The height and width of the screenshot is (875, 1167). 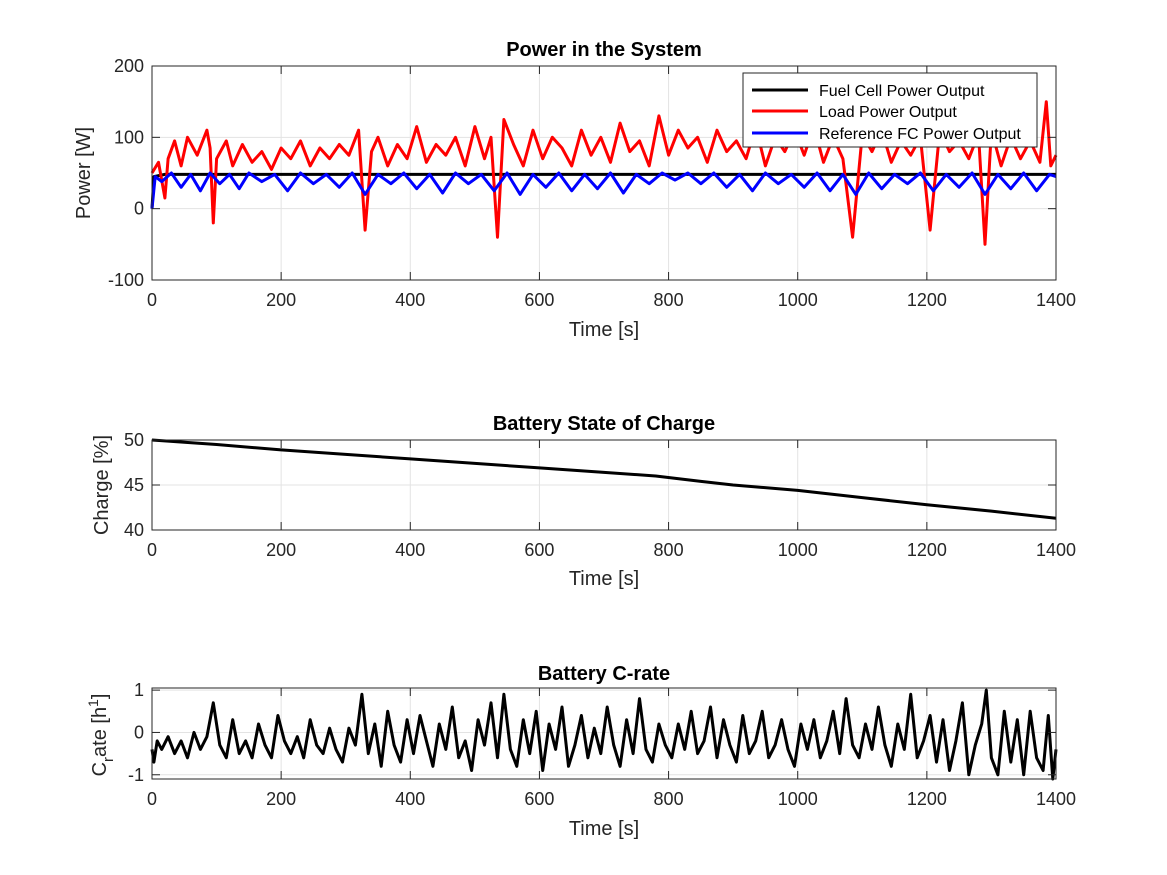 What do you see at coordinates (604, 330) in the screenshot?
I see `power-chart-xlabel: Time [s]` at bounding box center [604, 330].